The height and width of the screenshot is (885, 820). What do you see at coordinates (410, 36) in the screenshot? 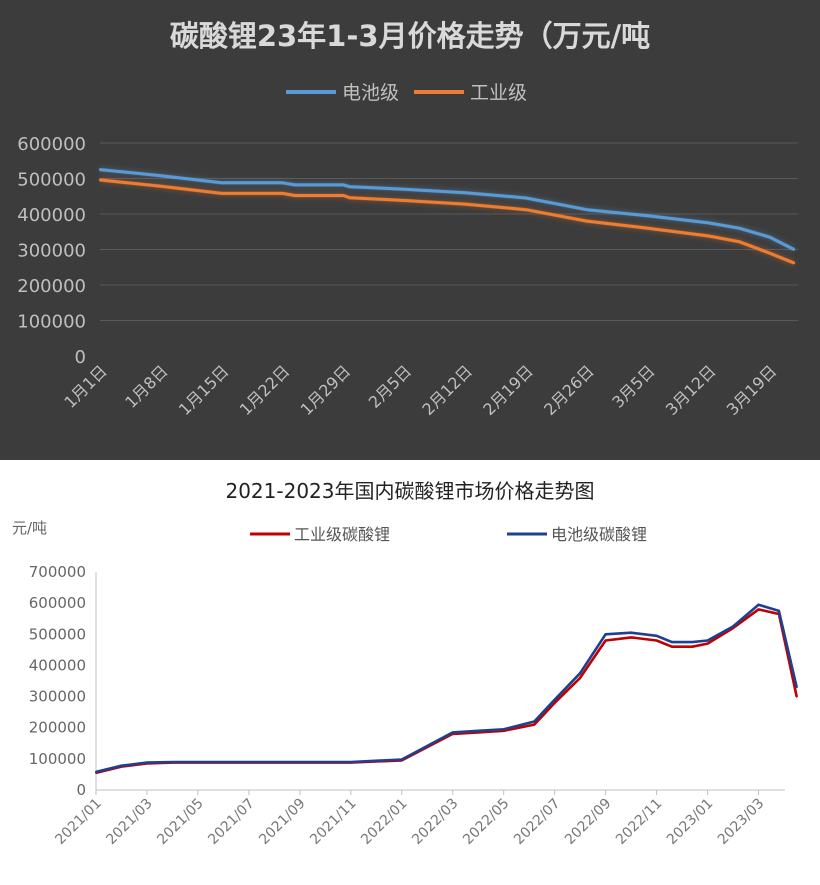
I see `chart-1-title: 碳酸锂23年1-3月价格走势（万元/吨` at bounding box center [410, 36].